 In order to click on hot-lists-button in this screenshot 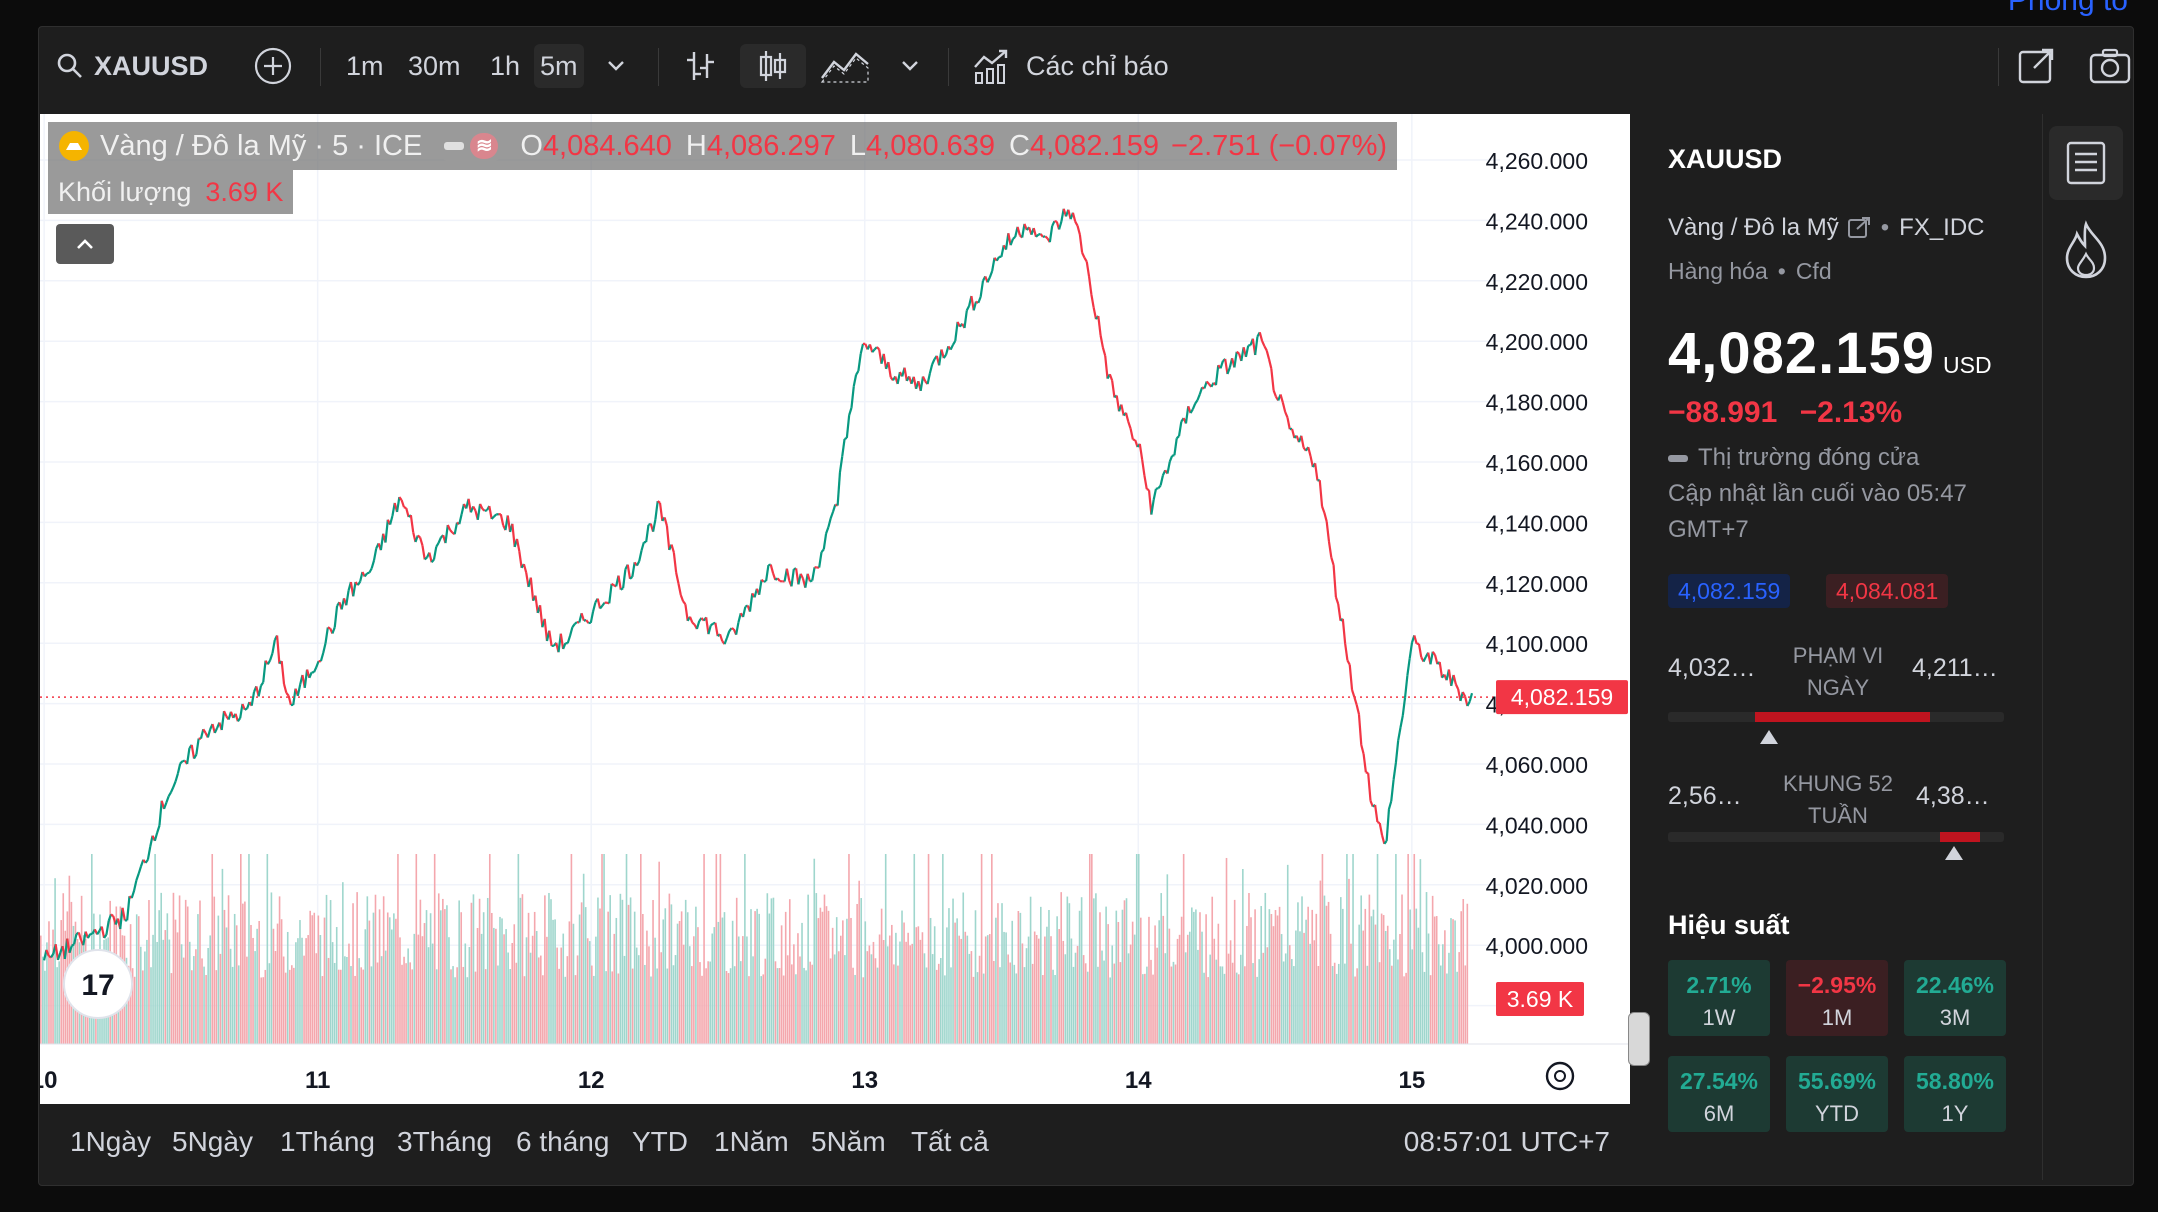, I will do `click(2086, 252)`.